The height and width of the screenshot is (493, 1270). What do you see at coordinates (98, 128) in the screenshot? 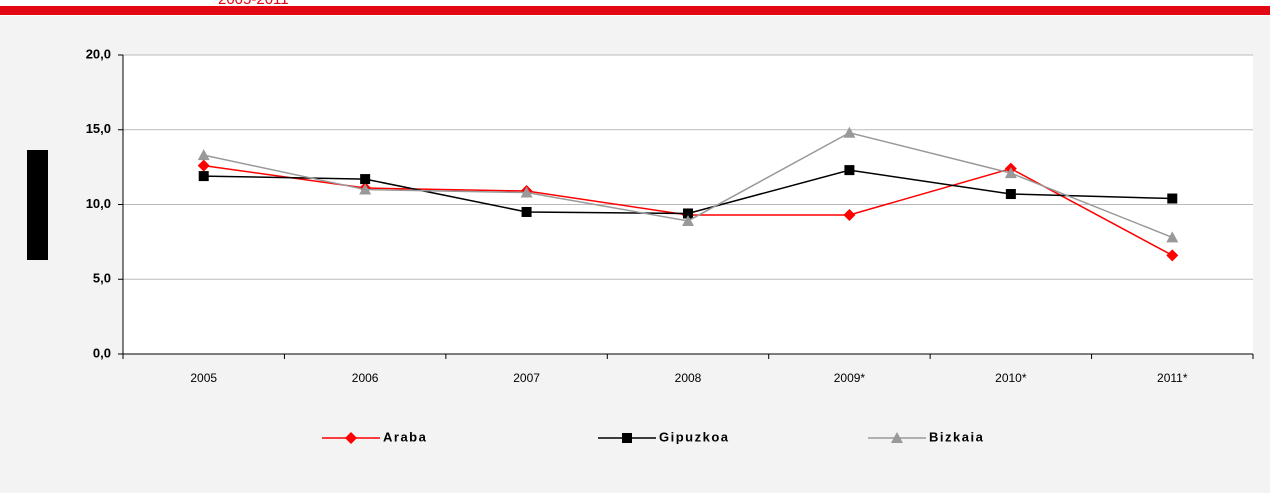
I see `y-tick-label: 15,0` at bounding box center [98, 128].